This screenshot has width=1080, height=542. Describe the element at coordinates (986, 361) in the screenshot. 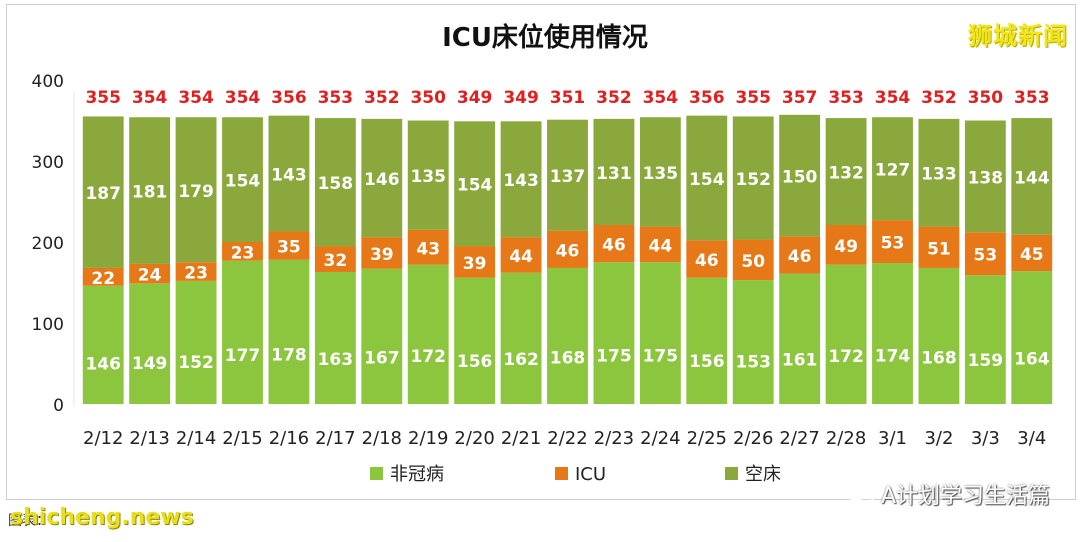

I see `data-label: 159` at that location.